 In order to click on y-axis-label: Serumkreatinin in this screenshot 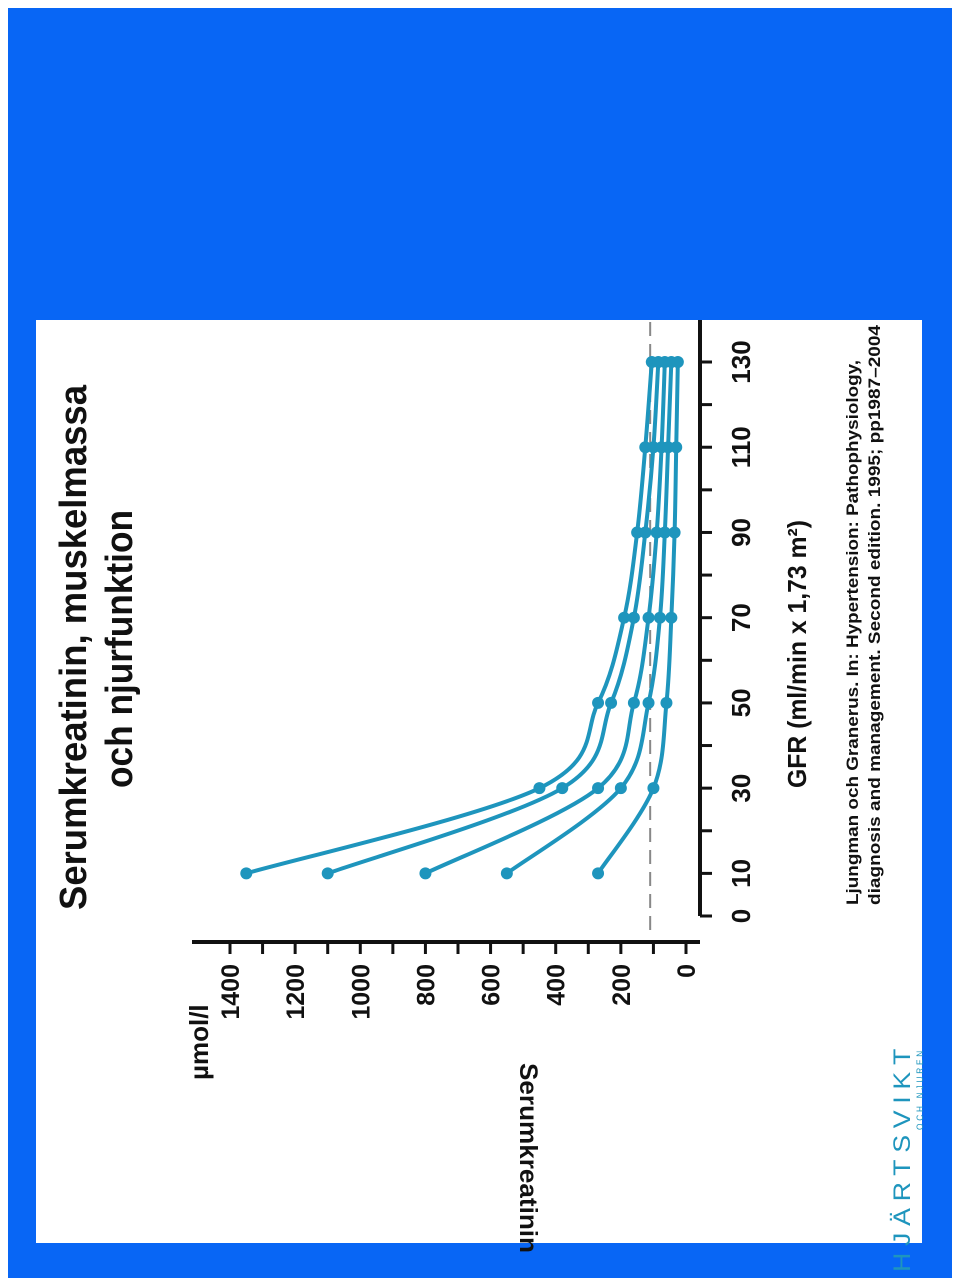, I will do `click(528, 1158)`.